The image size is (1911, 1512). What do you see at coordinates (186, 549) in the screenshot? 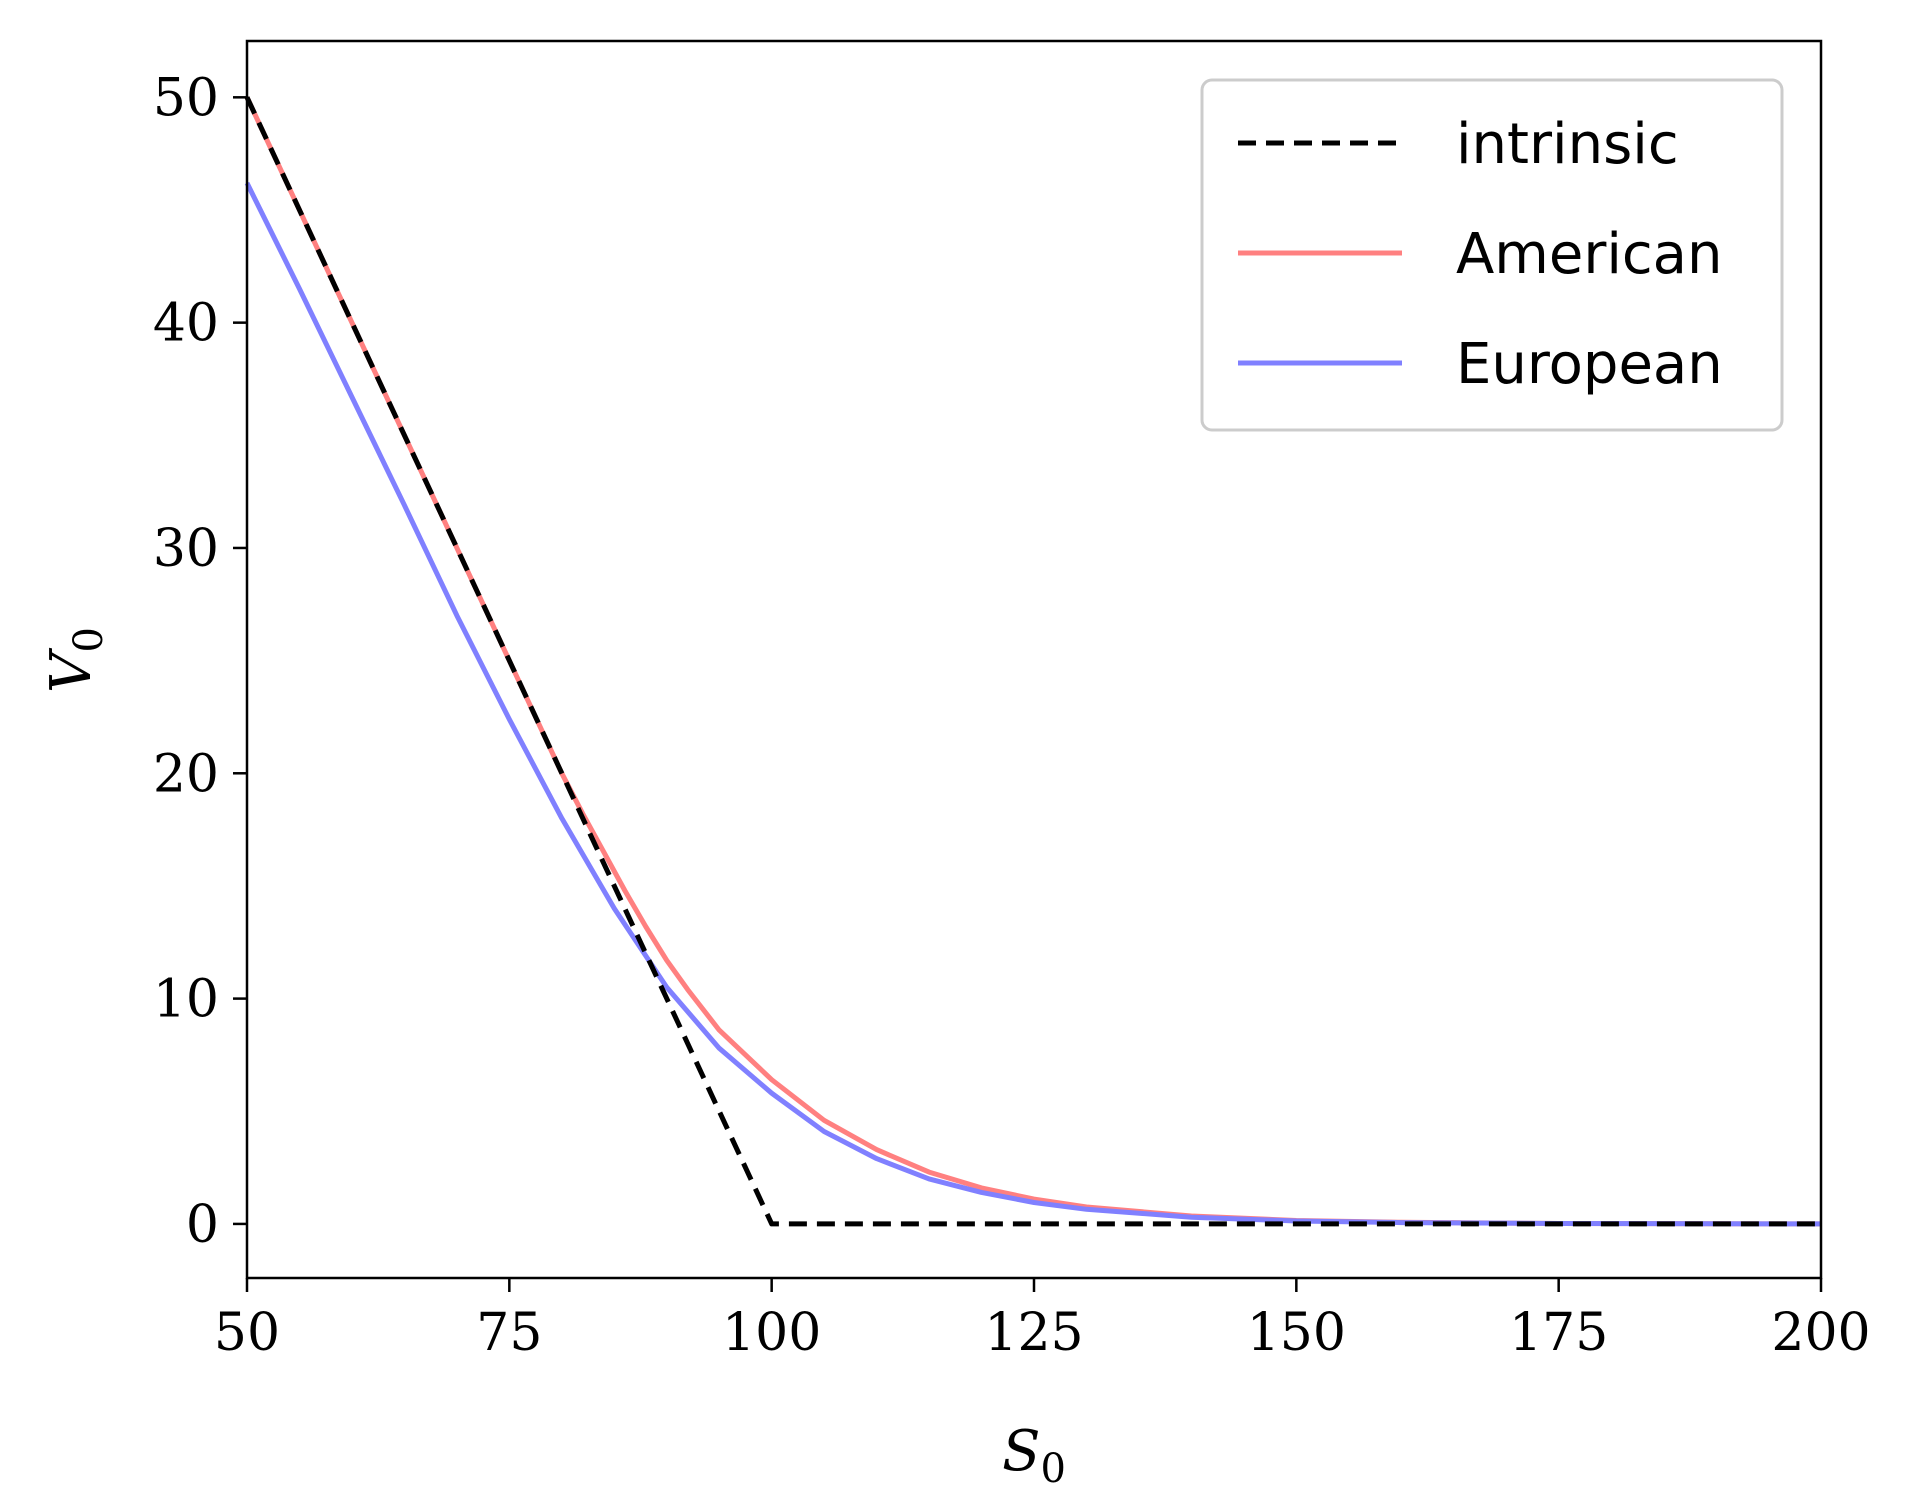
I see `y-tick-label: 30` at bounding box center [186, 549].